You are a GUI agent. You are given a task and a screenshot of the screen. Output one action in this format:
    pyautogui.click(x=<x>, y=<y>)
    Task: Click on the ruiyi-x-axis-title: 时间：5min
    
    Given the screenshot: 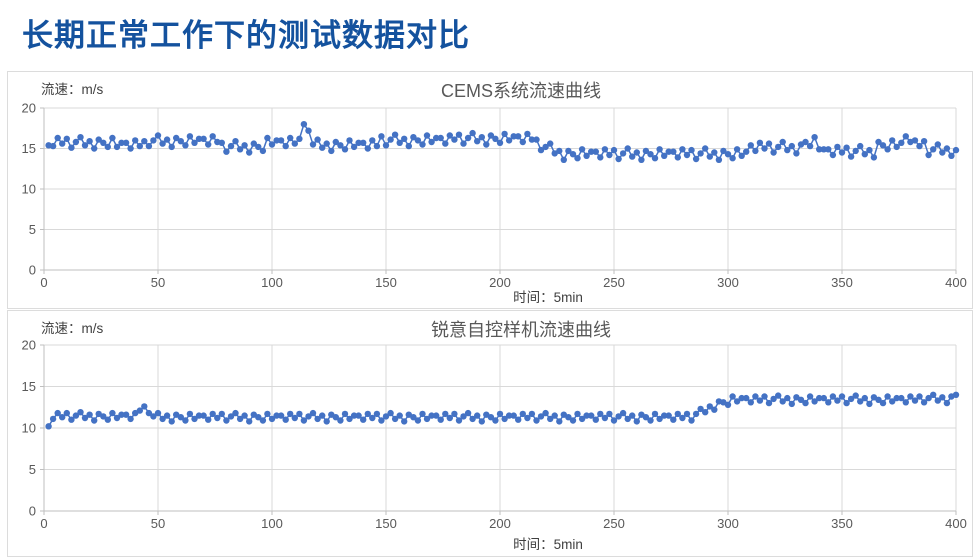 What is the action you would take?
    pyautogui.click(x=548, y=544)
    